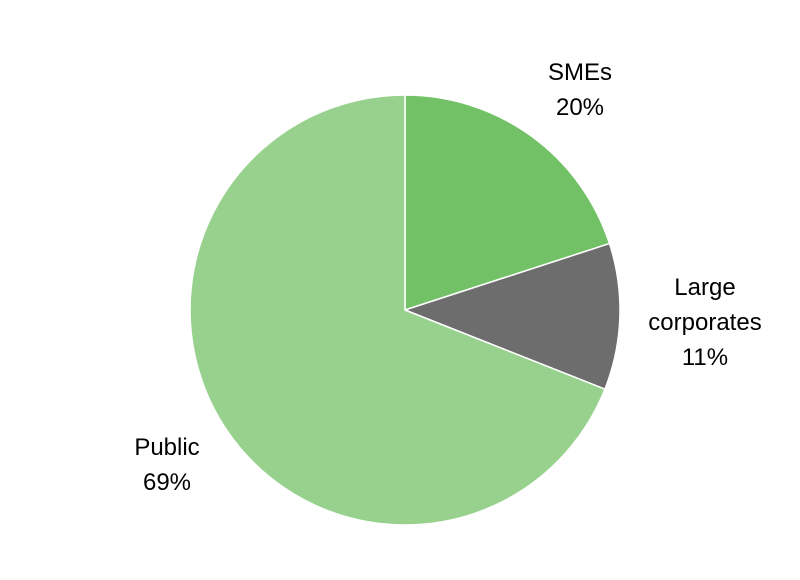 The height and width of the screenshot is (580, 800). I want to click on pie-slice-large-corporates, so click(511, 316).